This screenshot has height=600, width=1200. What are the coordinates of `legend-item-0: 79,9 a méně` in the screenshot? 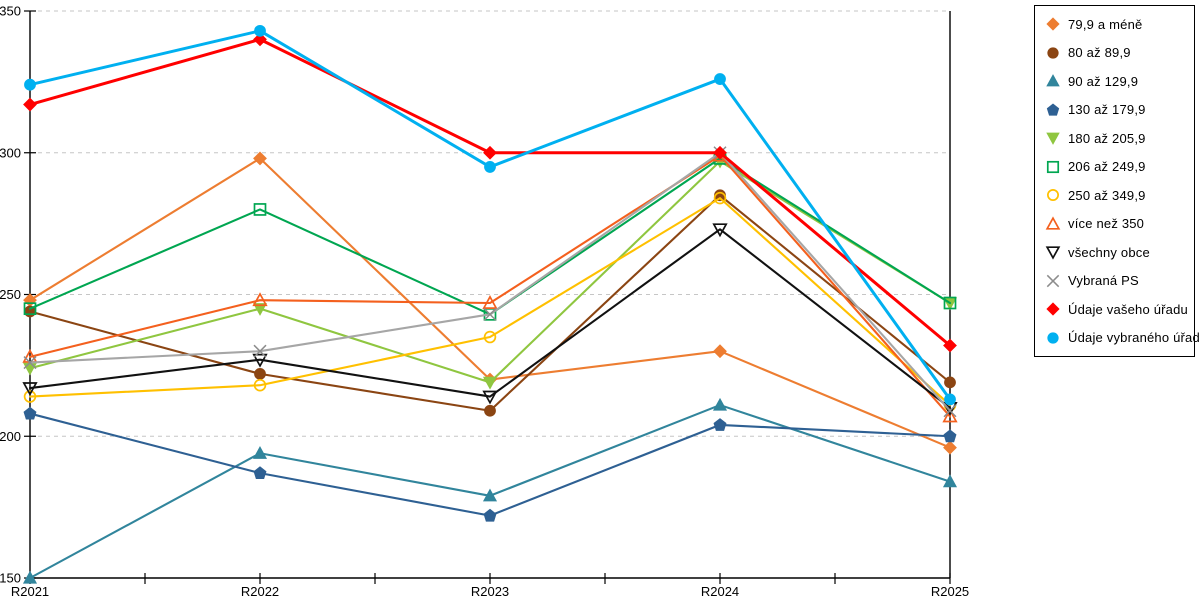 It's located at (1119, 24).